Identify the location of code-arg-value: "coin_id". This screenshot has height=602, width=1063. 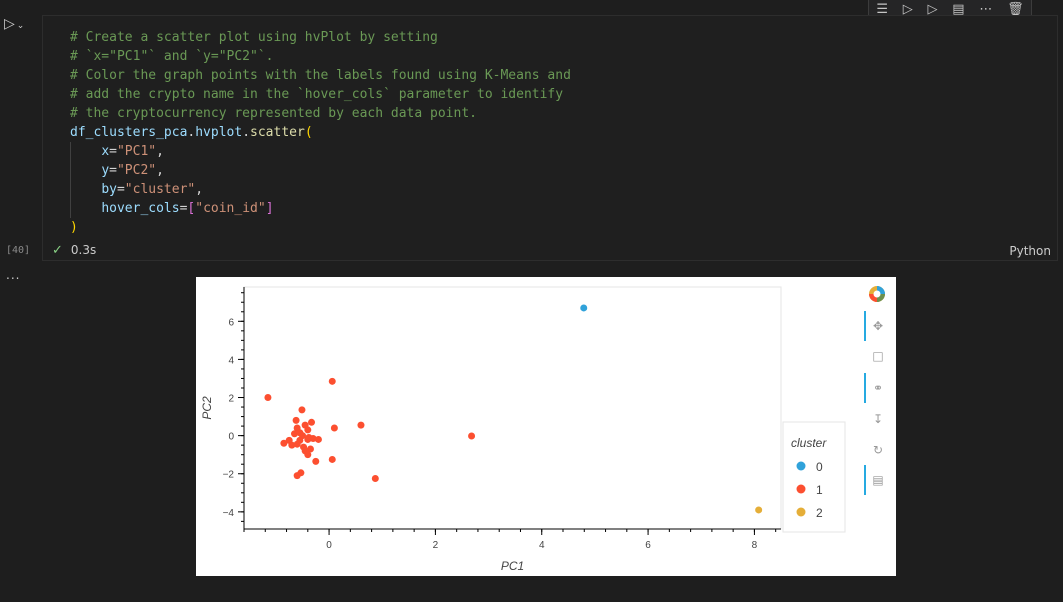
(230, 208).